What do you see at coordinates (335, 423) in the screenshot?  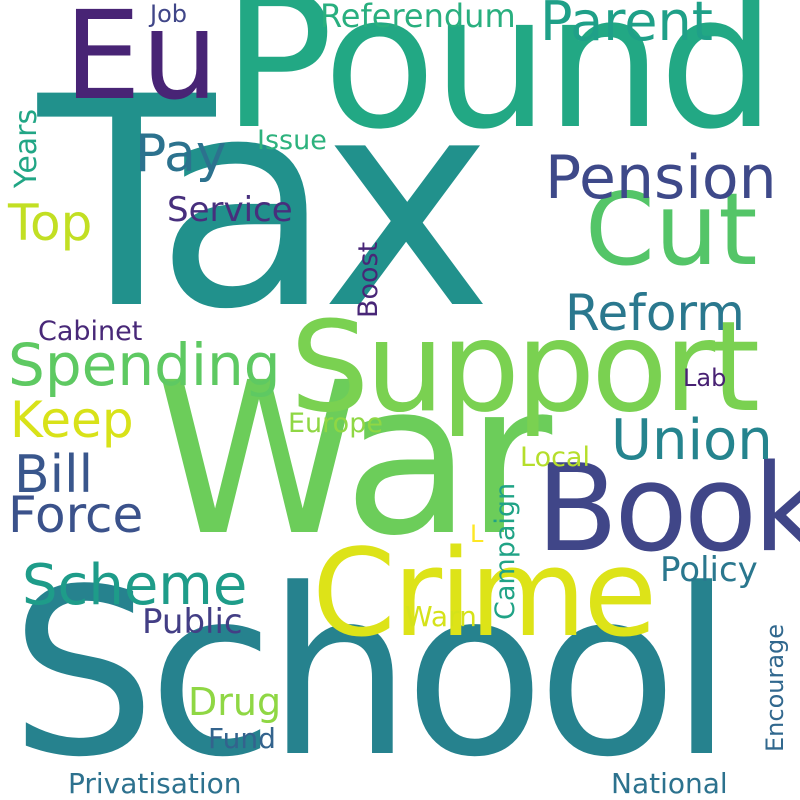 I see `word-europe: Europe` at bounding box center [335, 423].